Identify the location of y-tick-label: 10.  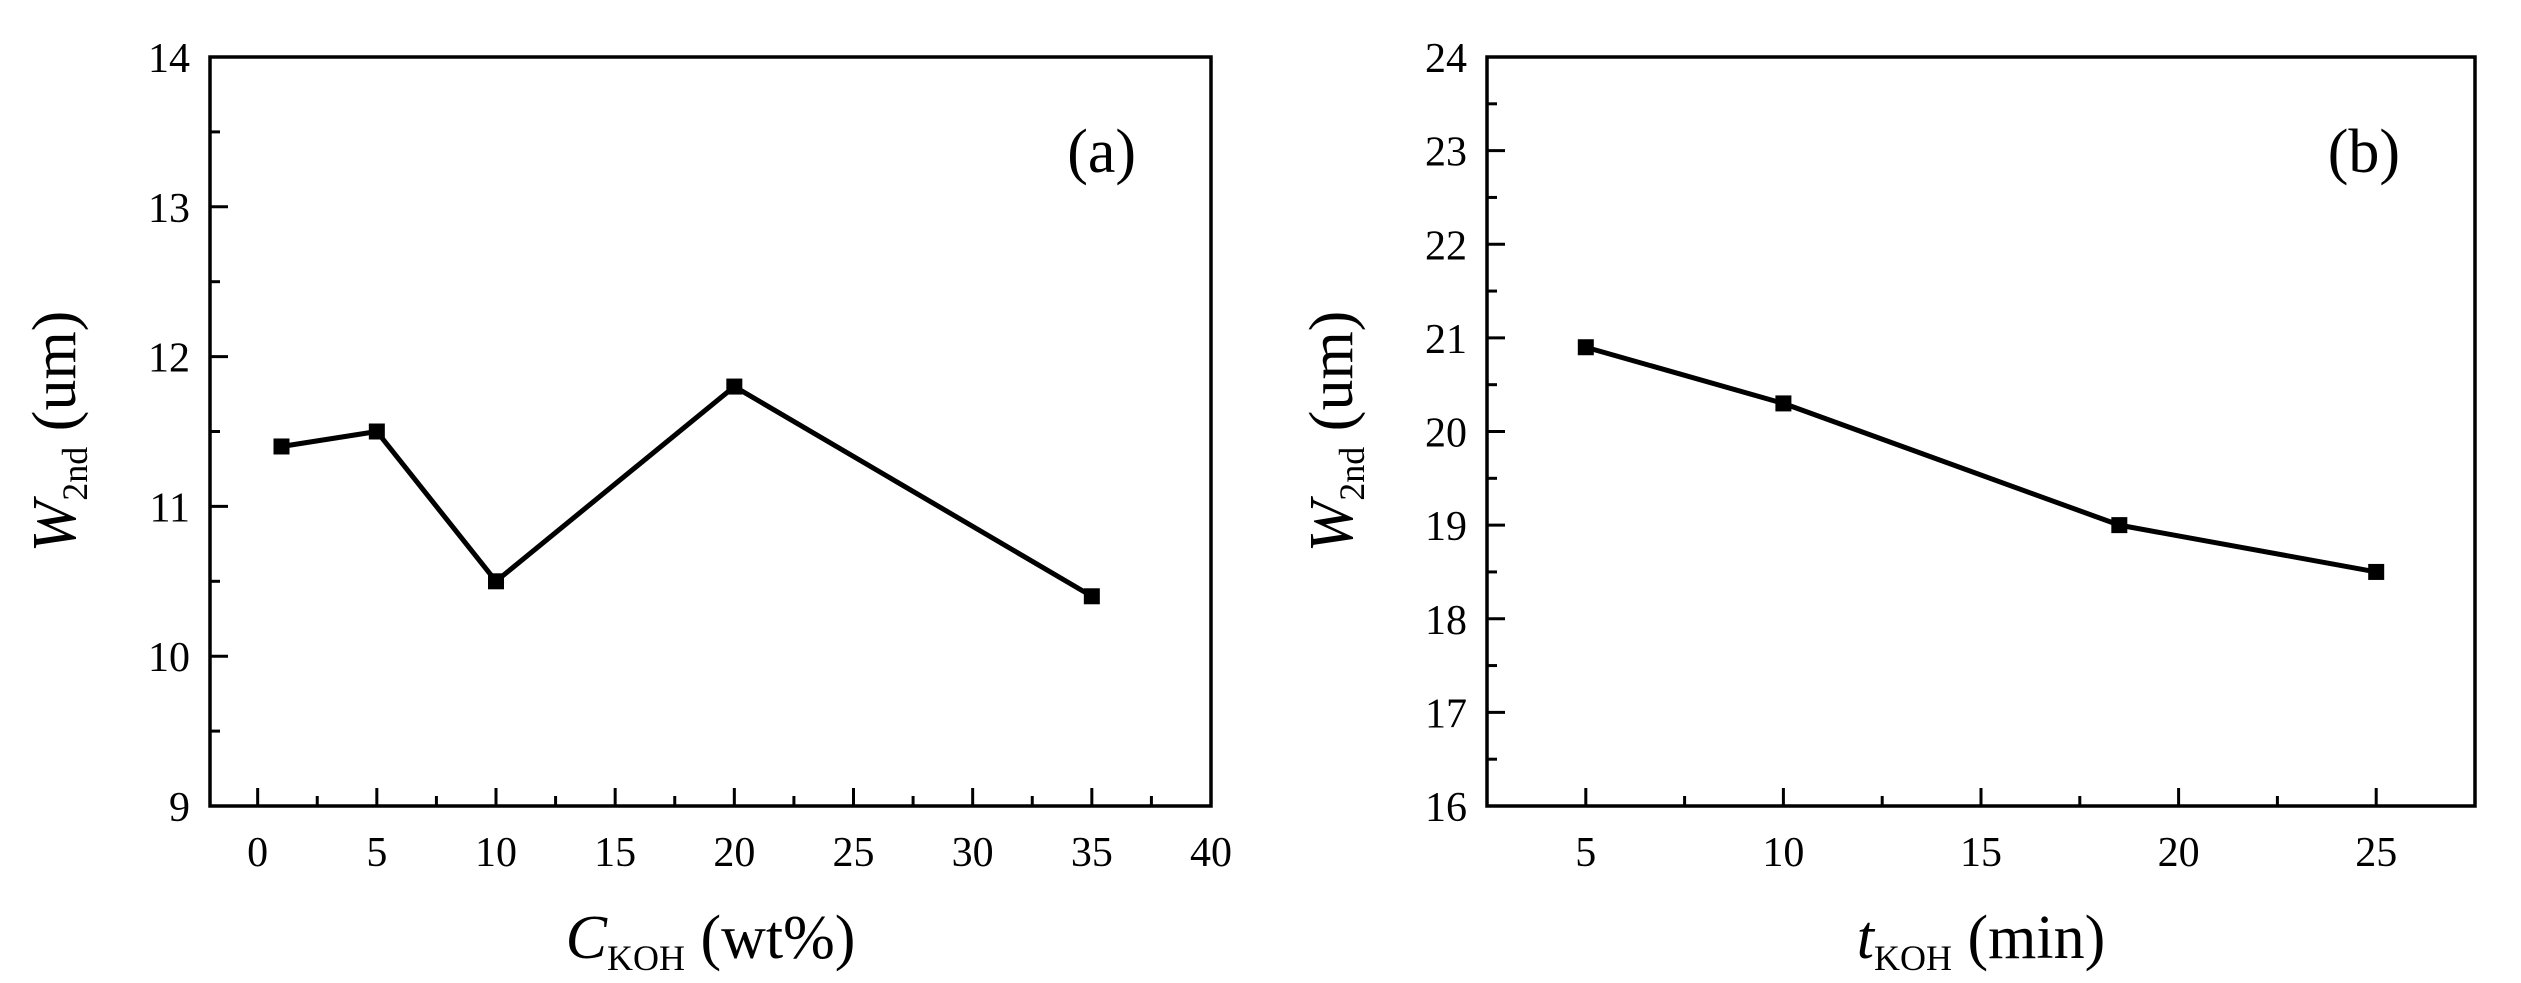
(169, 658).